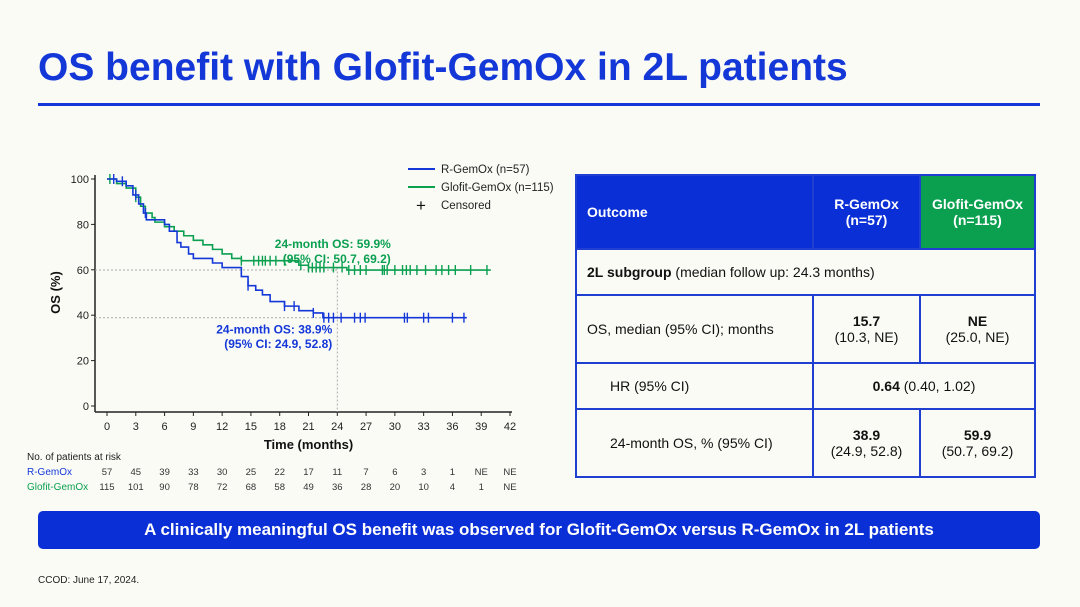  Describe the element at coordinates (106, 487) in the screenshot. I see `risk-value: 115` at that location.